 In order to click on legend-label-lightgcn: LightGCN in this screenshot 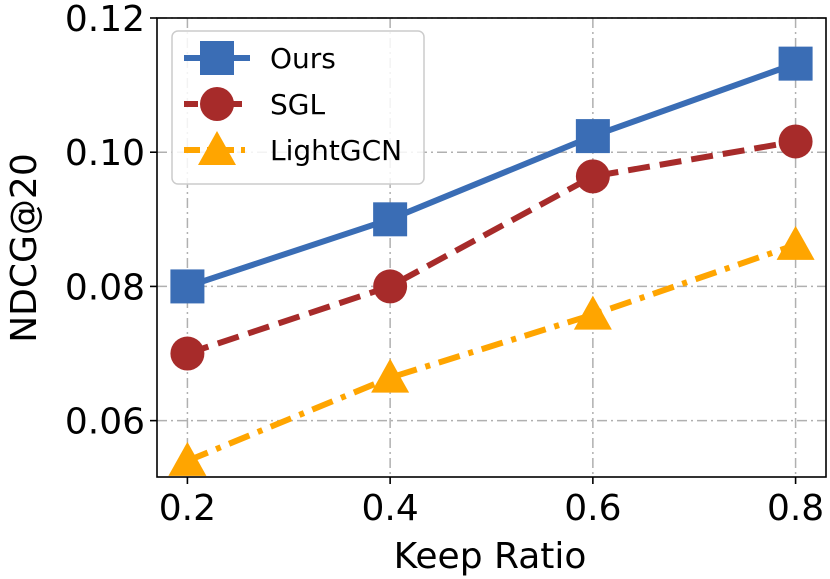, I will do `click(336, 150)`.